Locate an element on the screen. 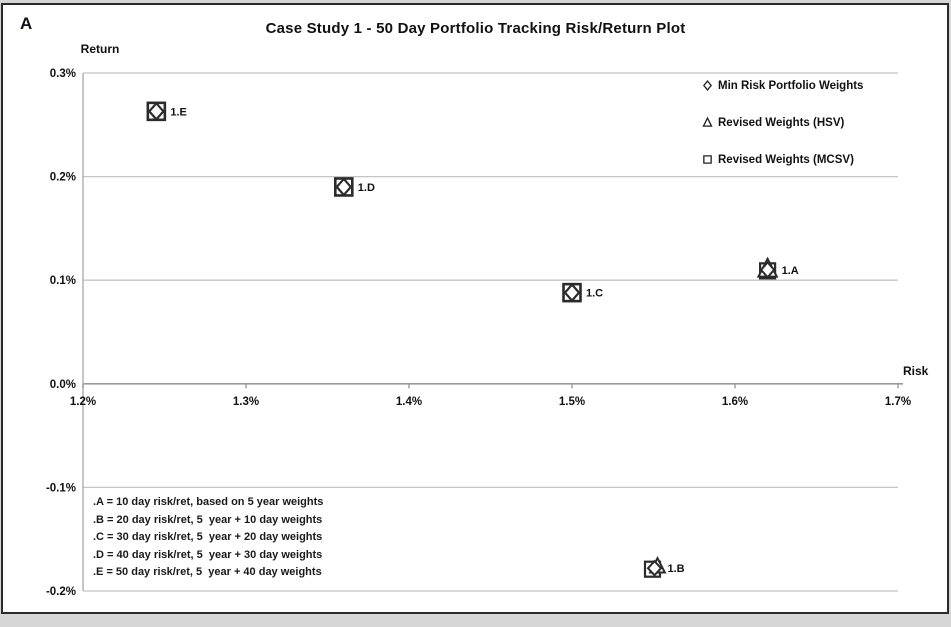  legend-label: Revised Weights (HSV) is located at coordinates (781, 122).